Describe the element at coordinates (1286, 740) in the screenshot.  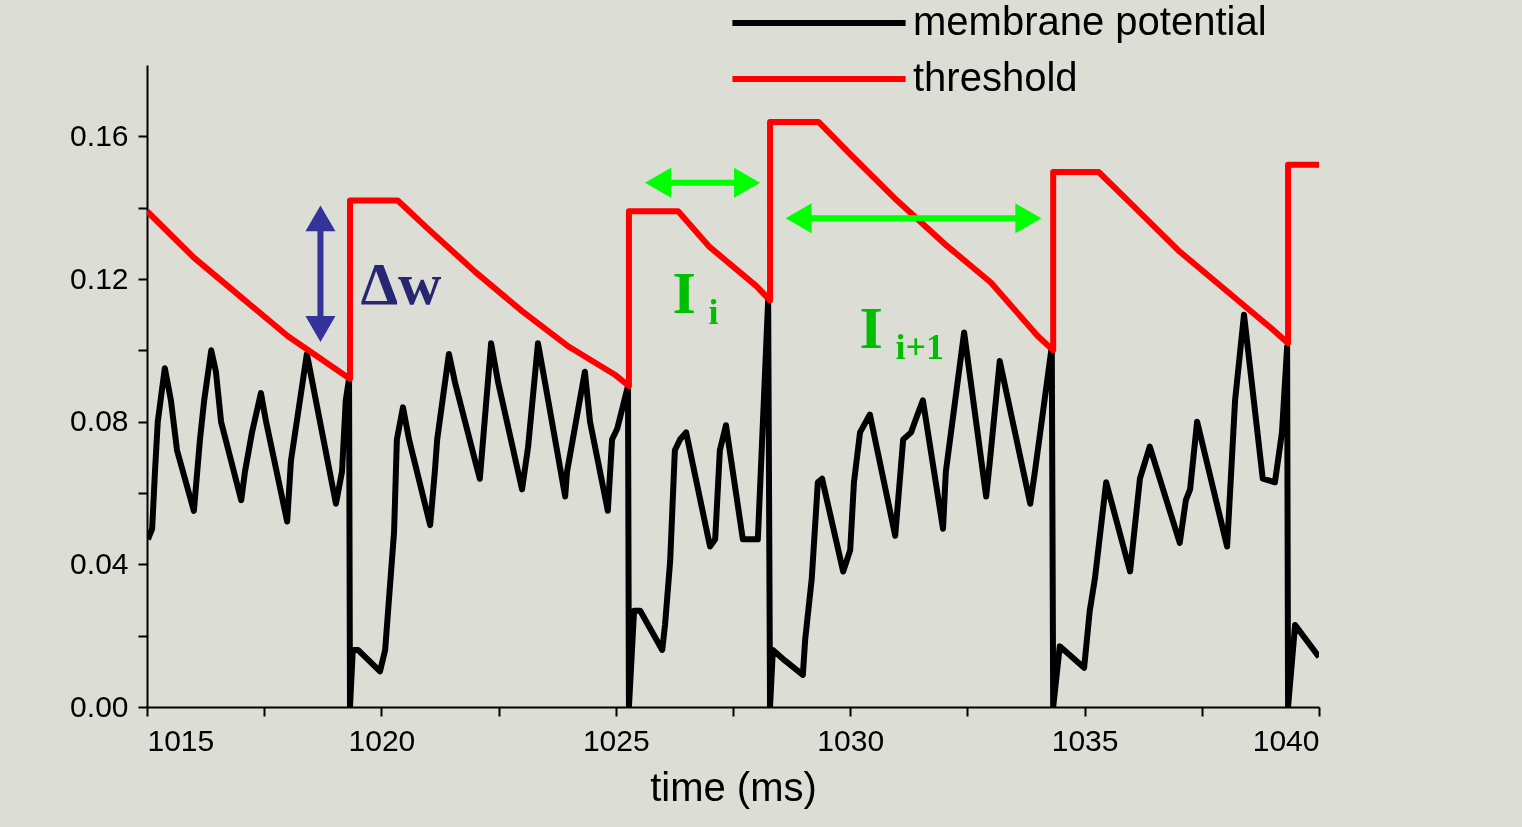
I see `x-tick-label: 1040` at that location.